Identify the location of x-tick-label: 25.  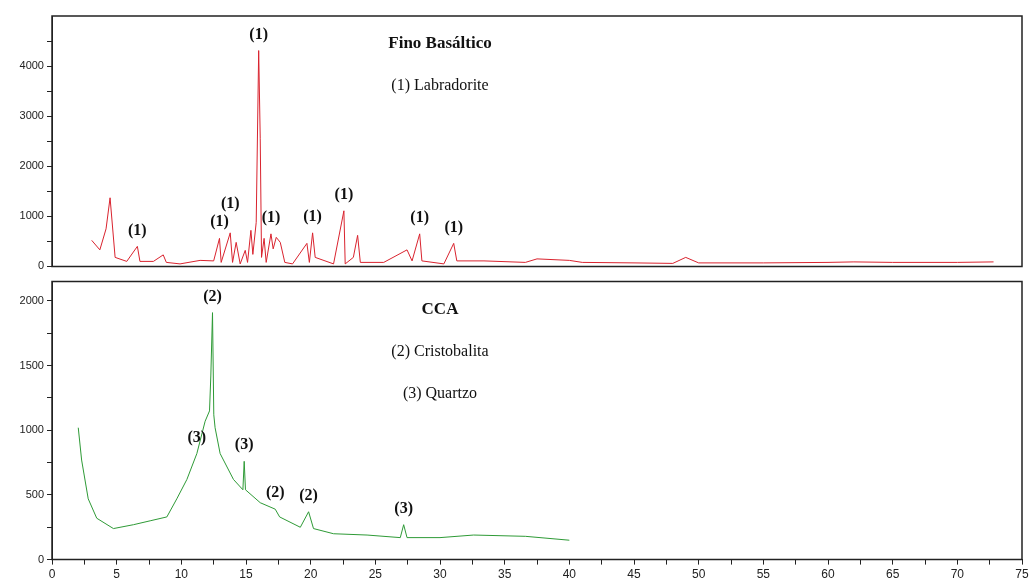
(375, 574).